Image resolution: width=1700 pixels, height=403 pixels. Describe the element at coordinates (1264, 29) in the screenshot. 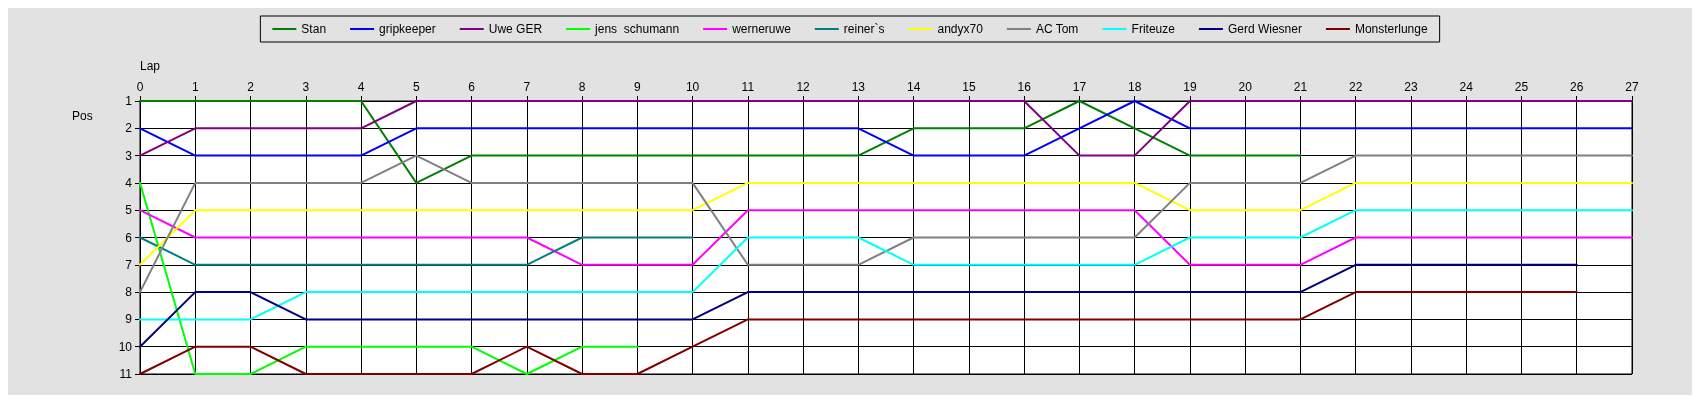

I see `legend-label: Gerd Wiesner` at that location.